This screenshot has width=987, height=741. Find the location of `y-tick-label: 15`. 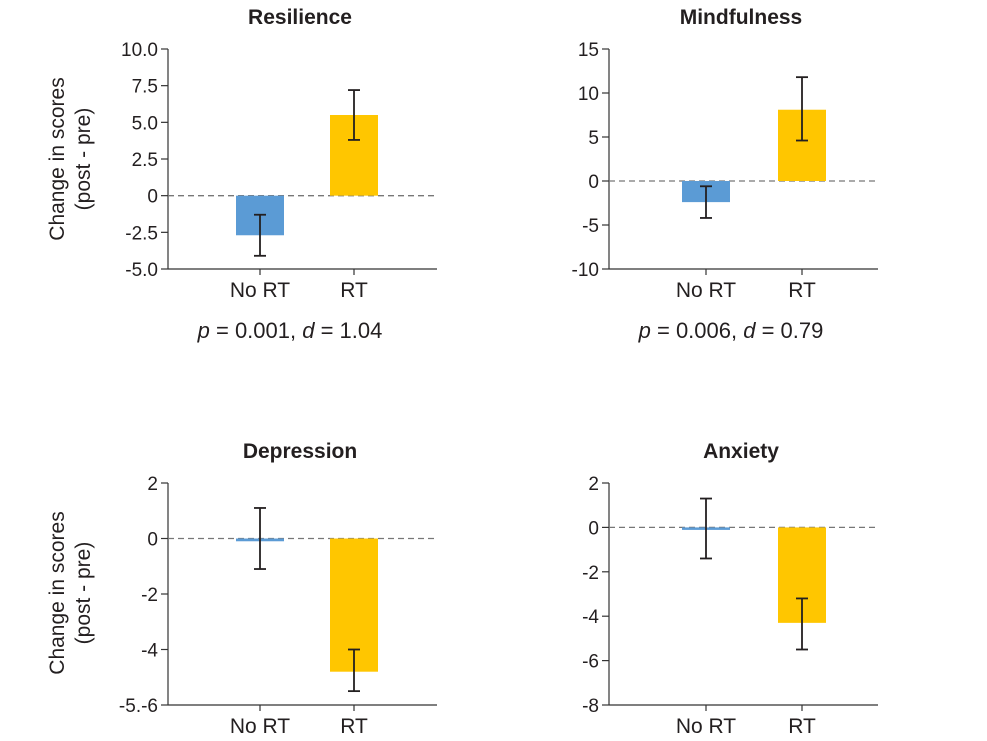

y-tick-label: 15 is located at coordinates (588, 50).